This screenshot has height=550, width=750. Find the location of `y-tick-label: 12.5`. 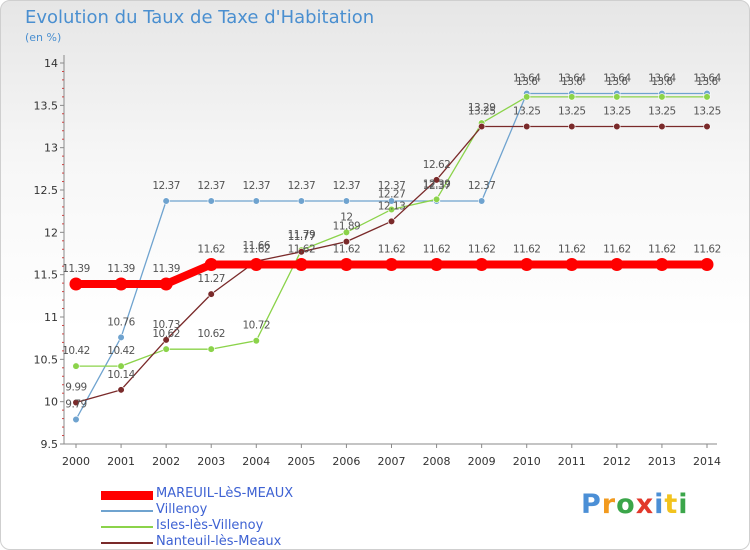

y-tick-label: 12.5 is located at coordinates (46, 190).